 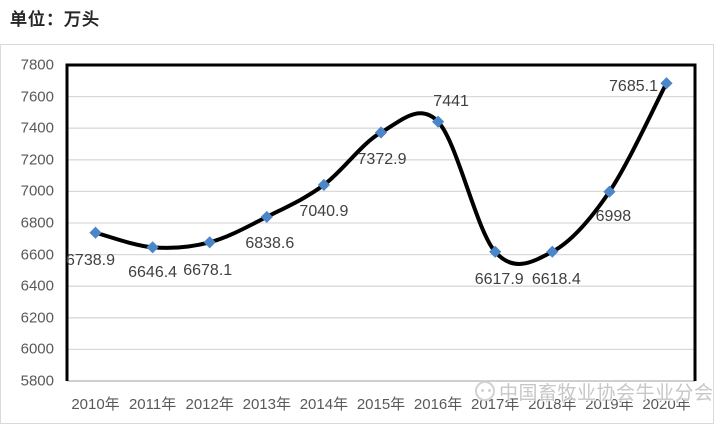 What do you see at coordinates (499, 279) in the screenshot?
I see `data-point-label: 6617.9` at bounding box center [499, 279].